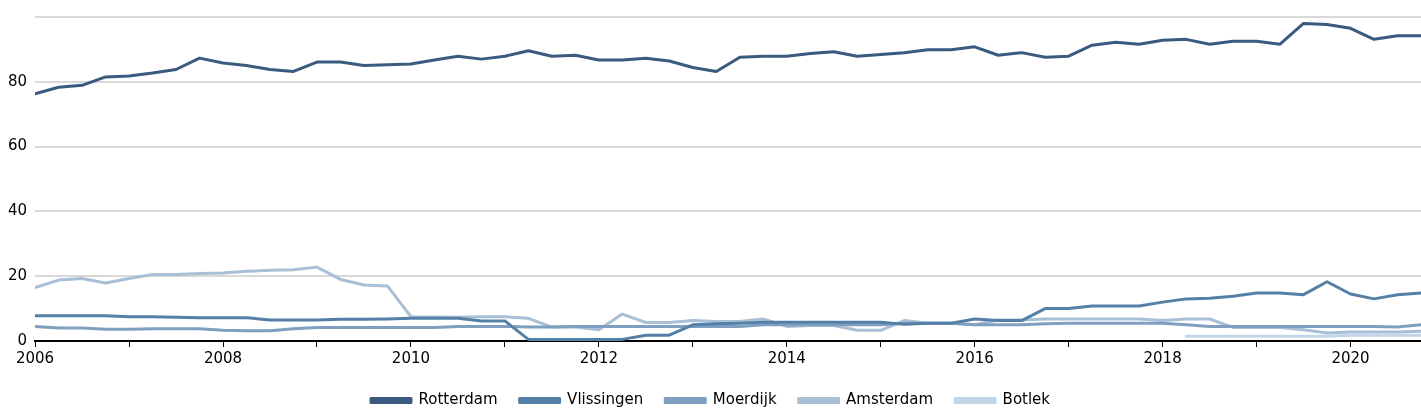 The width and height of the screenshot is (1421, 418). I want to click on legend-label: Amsterdam, so click(890, 399).